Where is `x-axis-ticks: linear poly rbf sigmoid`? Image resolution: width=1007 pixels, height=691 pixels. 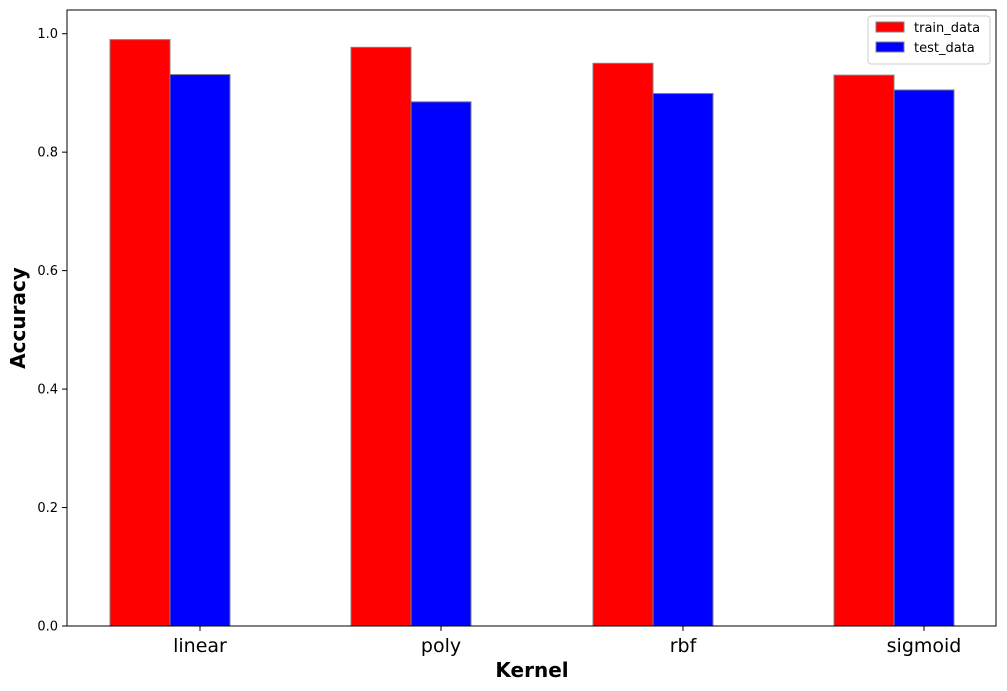
x-axis-ticks: linear poly rbf sigmoid is located at coordinates (567, 641).